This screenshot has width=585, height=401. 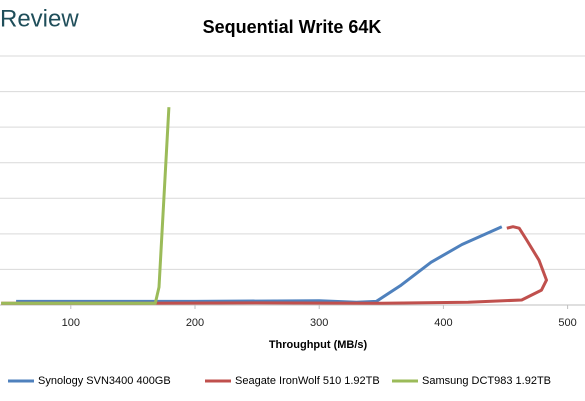 What do you see at coordinates (86, 206) in the screenshot?
I see `series-line` at bounding box center [86, 206].